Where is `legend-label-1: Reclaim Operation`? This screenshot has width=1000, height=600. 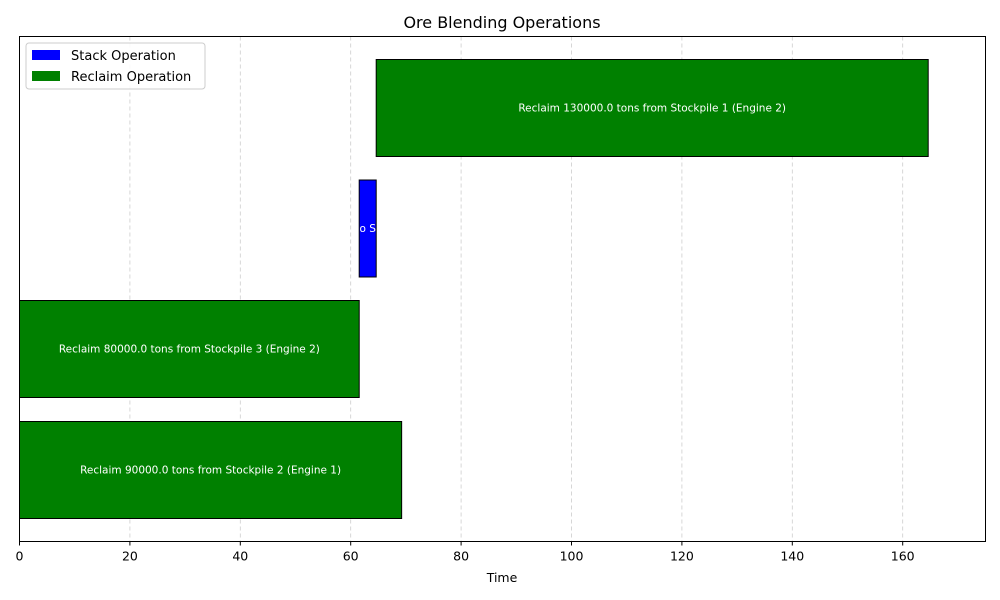
legend-label-1: Reclaim Operation is located at coordinates (131, 77).